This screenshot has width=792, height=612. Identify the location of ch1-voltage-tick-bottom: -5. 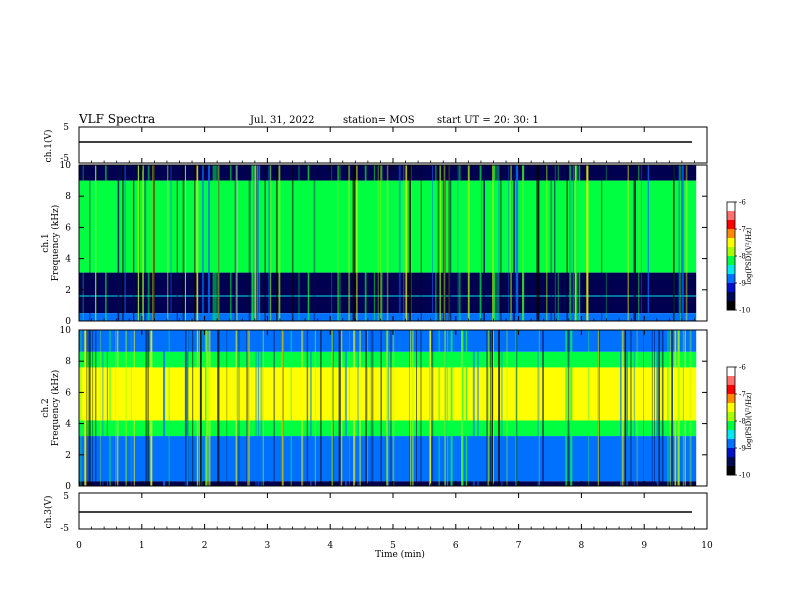
(64, 159).